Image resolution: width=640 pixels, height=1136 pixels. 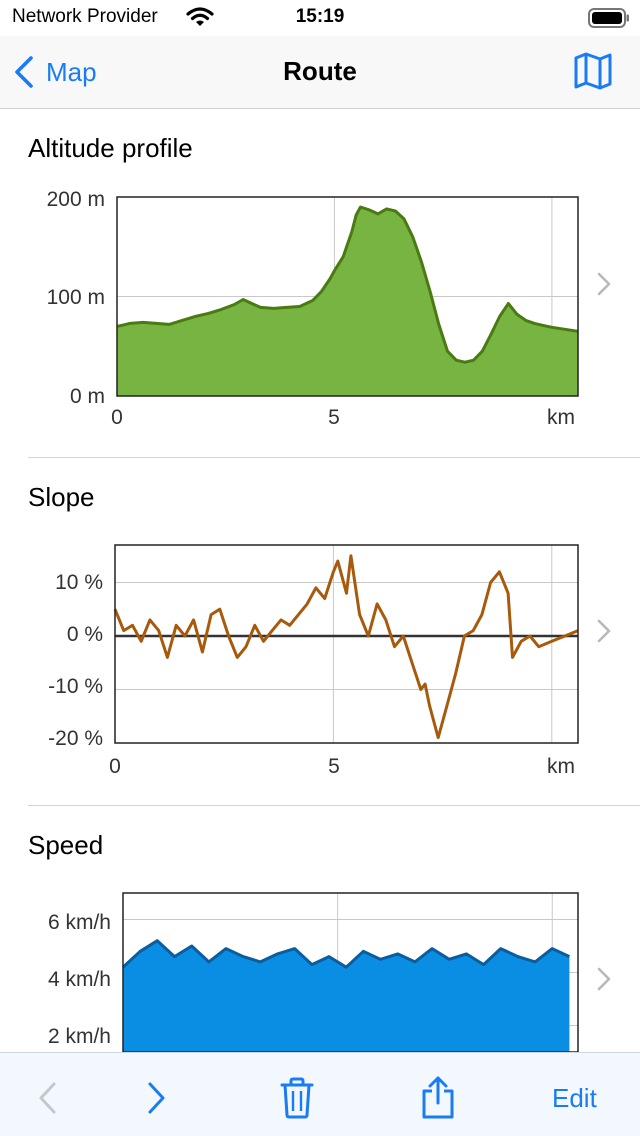 I want to click on speed-section-title: Speed, so click(x=66, y=845).